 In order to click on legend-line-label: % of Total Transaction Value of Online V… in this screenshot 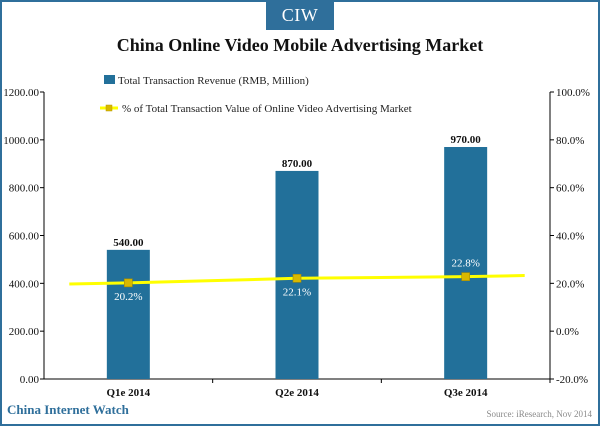, I will do `click(267, 109)`.